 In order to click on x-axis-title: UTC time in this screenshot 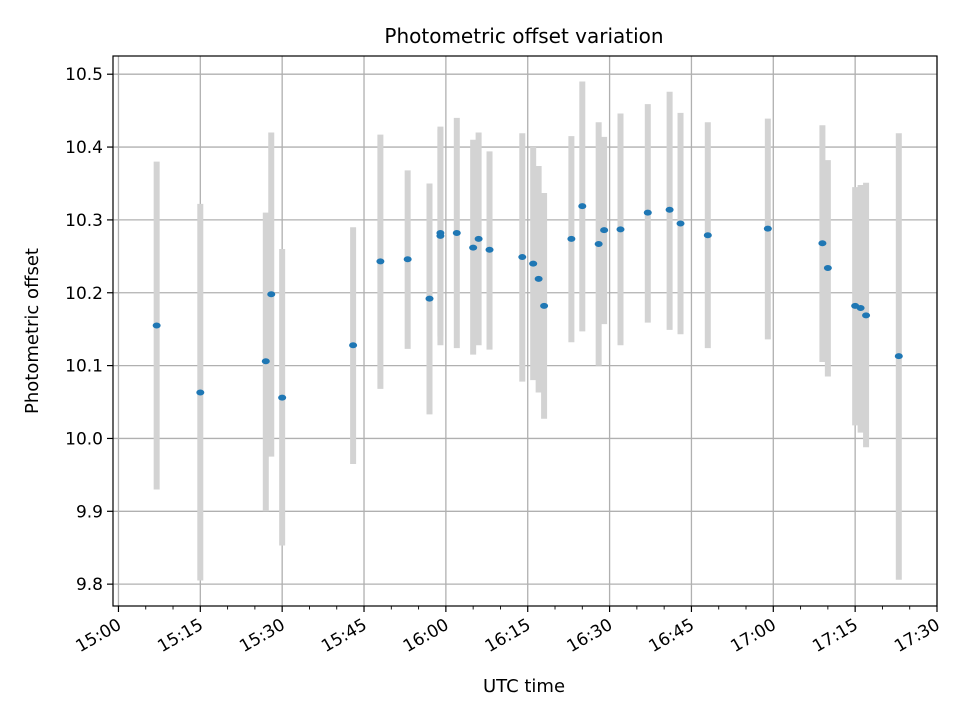, I will do `click(524, 686)`.